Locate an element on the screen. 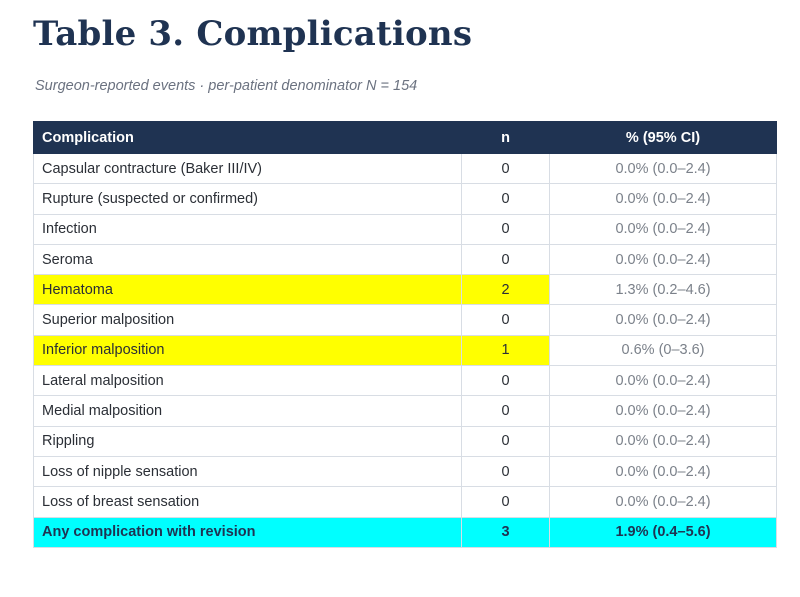 This screenshot has height=597, width=800. table-row: Lateral malposition 0 0.0% (0.0–2.4) is located at coordinates (405, 381).